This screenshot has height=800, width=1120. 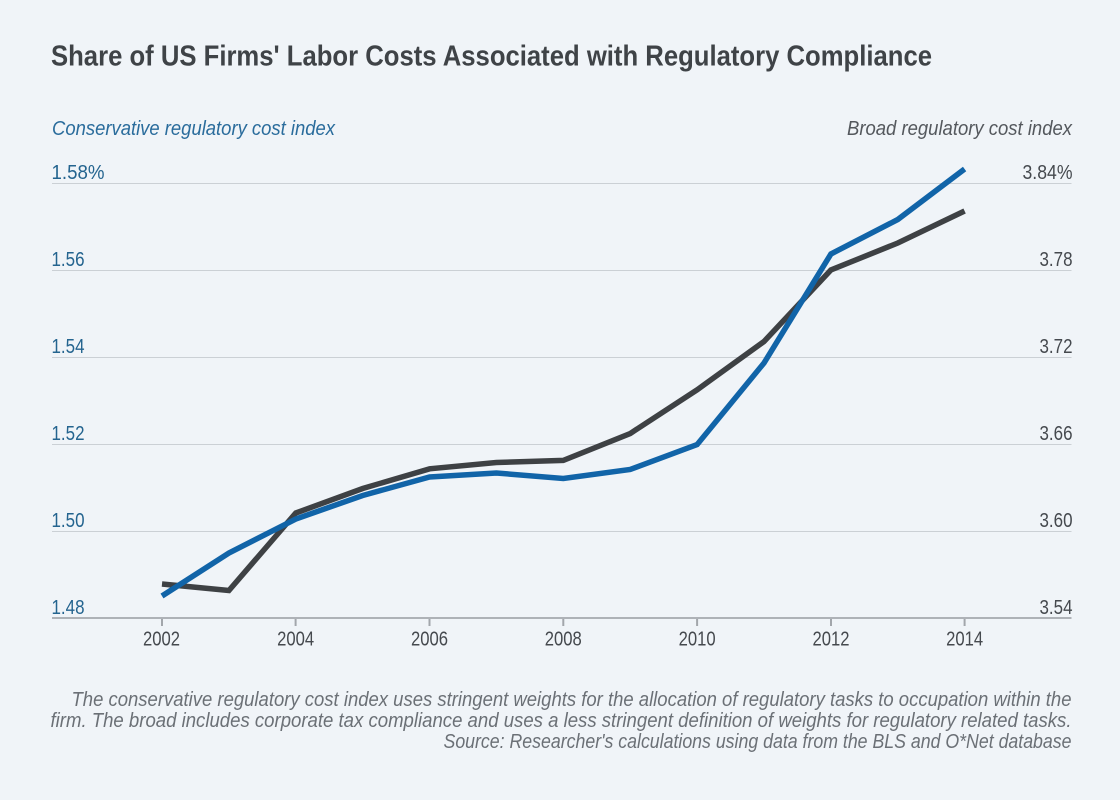 What do you see at coordinates (68, 260) in the screenshot?
I see `svg-text: 1.56` at bounding box center [68, 260].